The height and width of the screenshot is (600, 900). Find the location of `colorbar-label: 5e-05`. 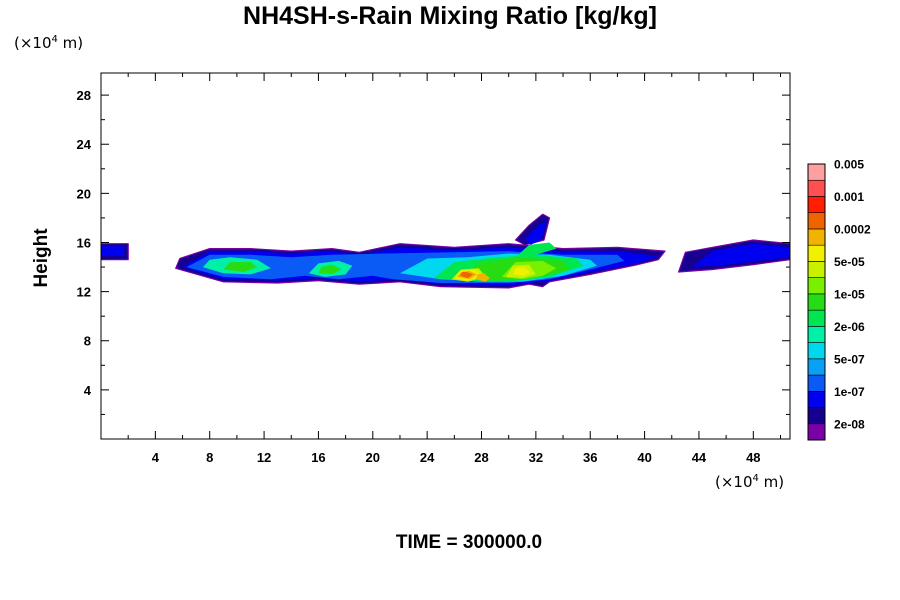

colorbar-label: 5e-05 is located at coordinates (849, 262).